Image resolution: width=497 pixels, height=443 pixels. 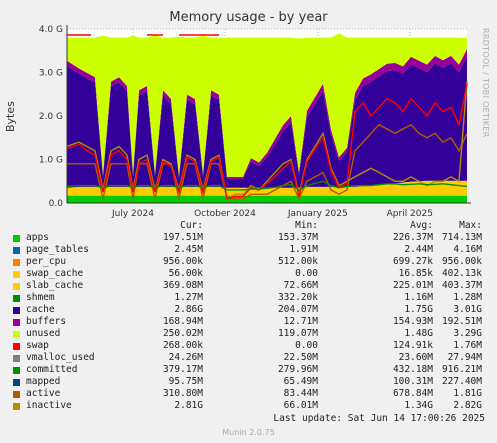 I want to click on legend-name: slab_cache, so click(x=55, y=285).